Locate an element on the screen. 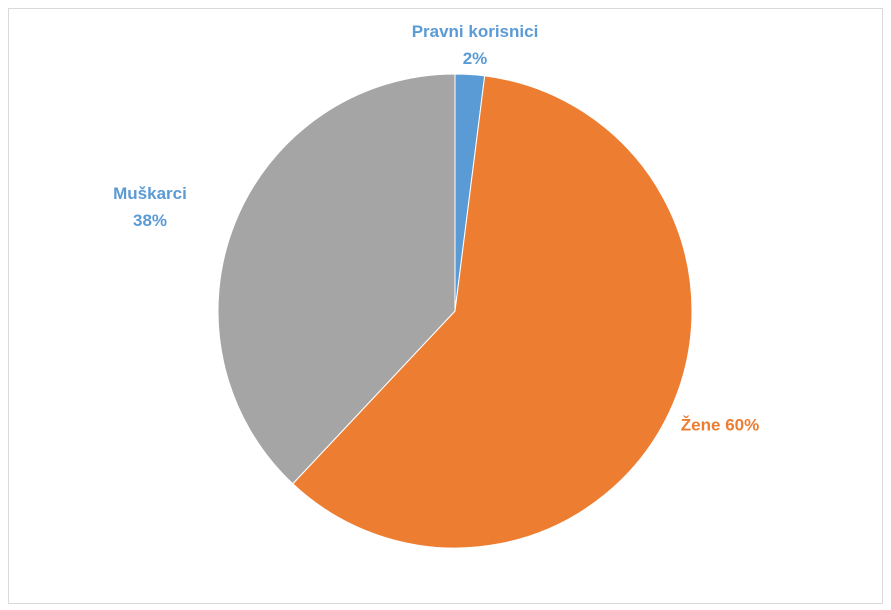  label-value: 2% is located at coordinates (475, 58).